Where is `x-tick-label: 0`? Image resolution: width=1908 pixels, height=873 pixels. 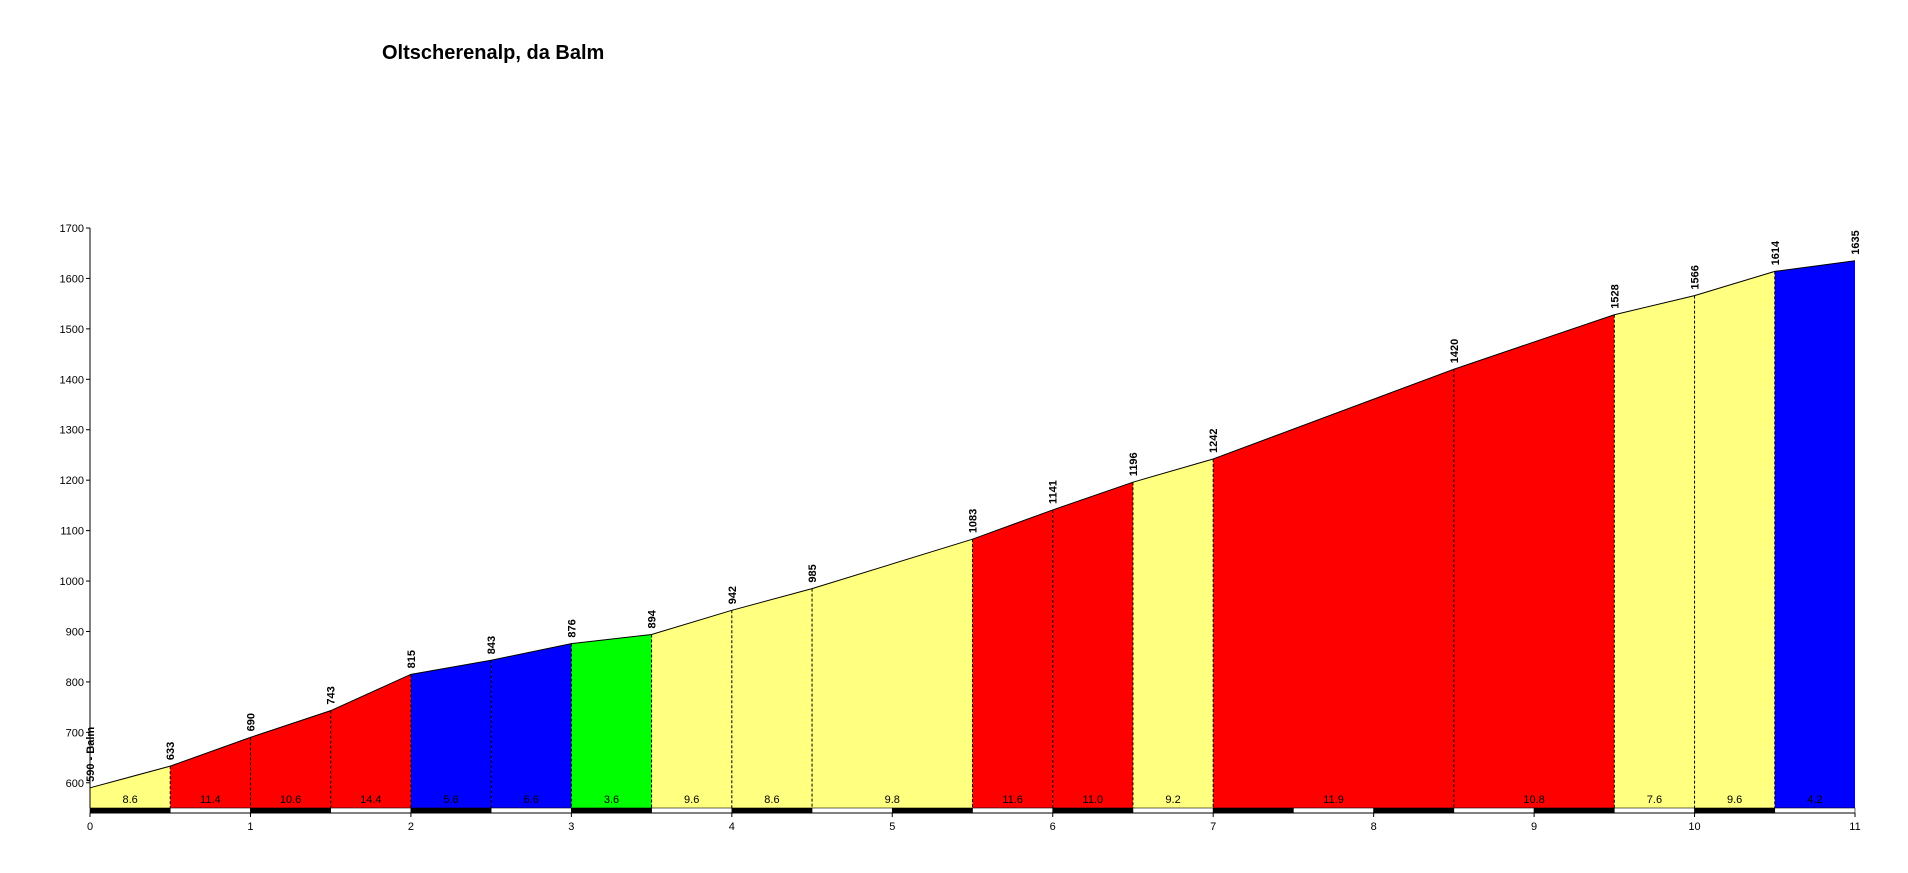 x-tick-label: 0 is located at coordinates (90, 827).